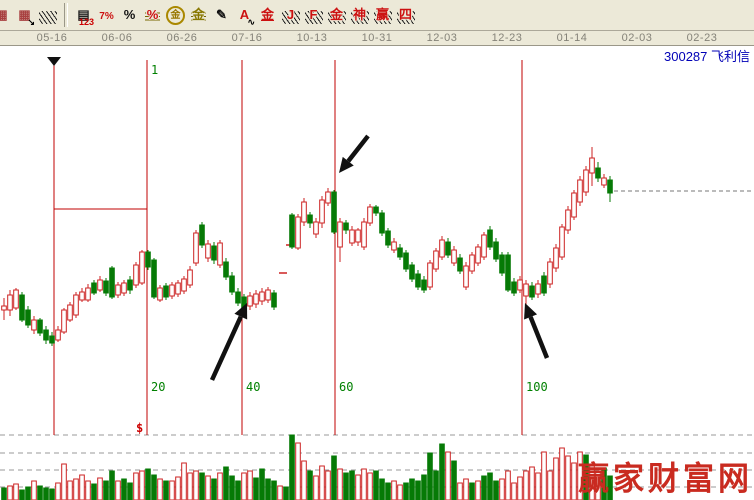 The image size is (754, 500). Describe the element at coordinates (47, 15) in the screenshot. I see `trend-lines-icon` at that location.